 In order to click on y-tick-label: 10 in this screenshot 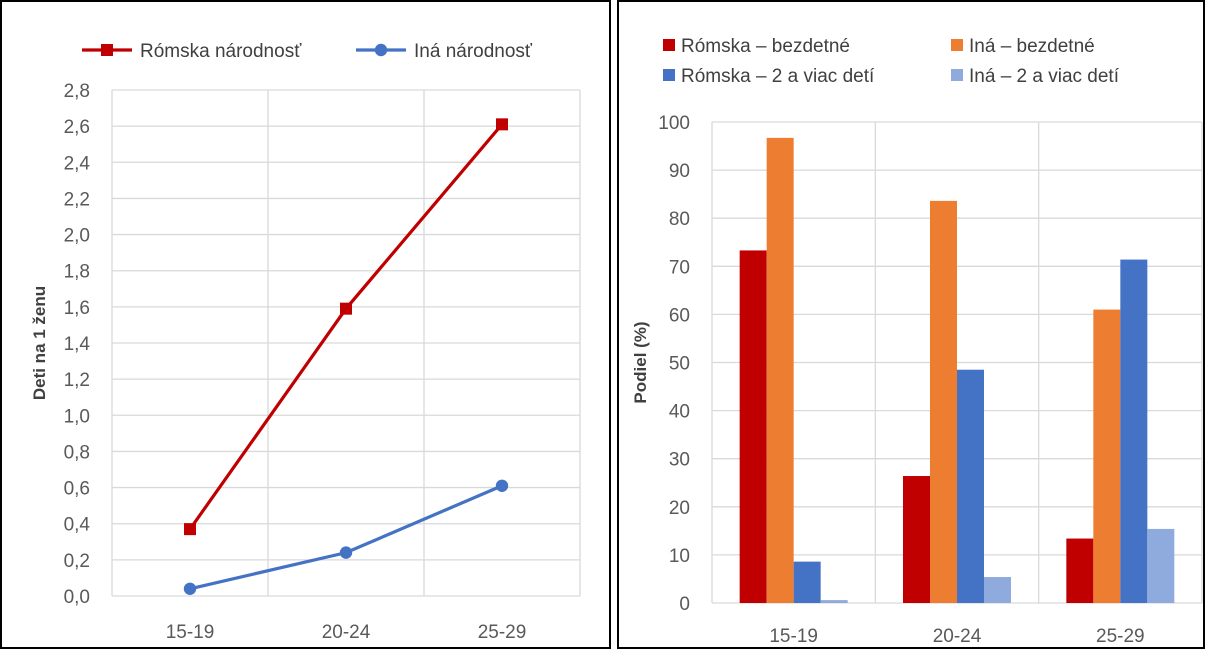, I will do `click(679, 556)`.